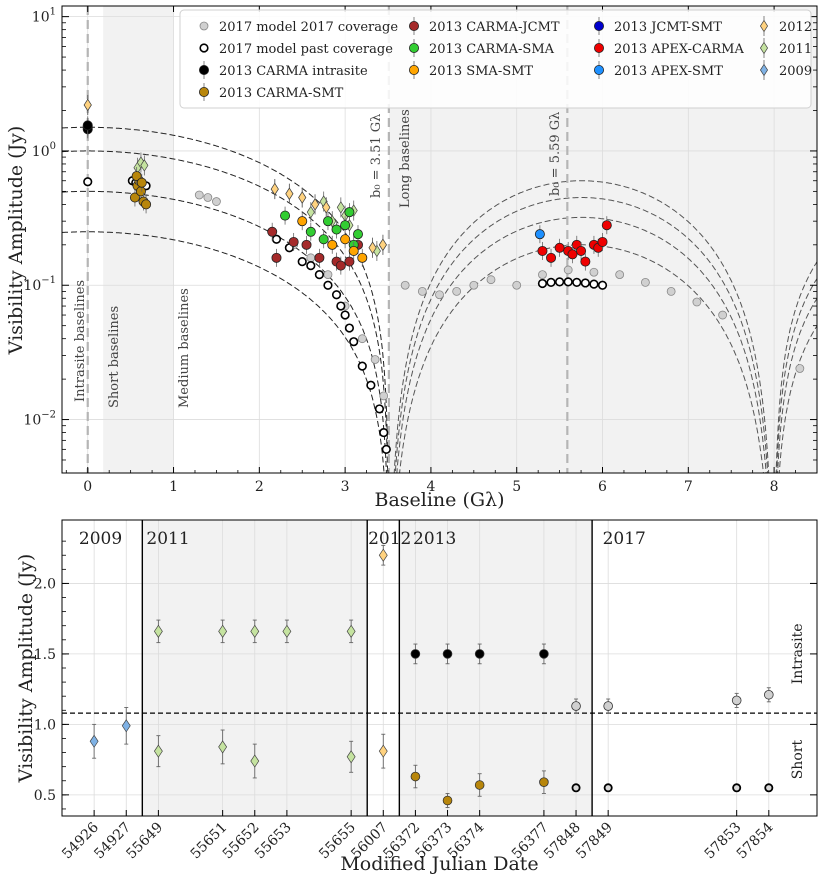 Image resolution: width=823 pixels, height=881 pixels. Describe the element at coordinates (48, 415) in the screenshot. I see `y-tick-exponent: −2` at that location.